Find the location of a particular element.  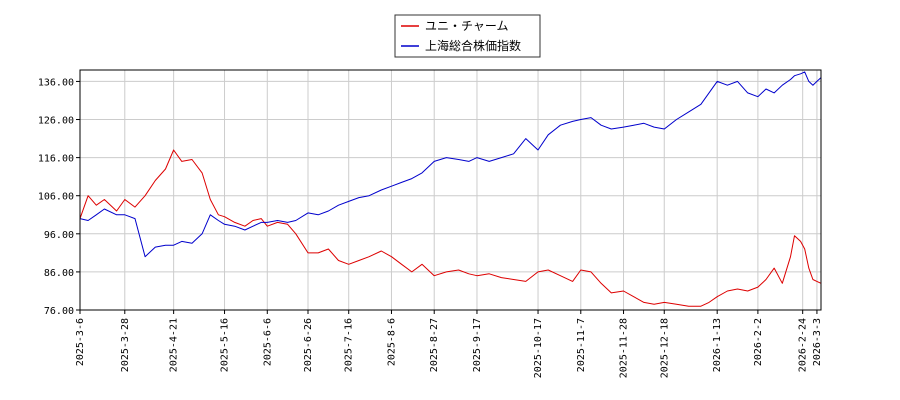

x-tick-label: 2026-3-3 is located at coordinates (817, 342).